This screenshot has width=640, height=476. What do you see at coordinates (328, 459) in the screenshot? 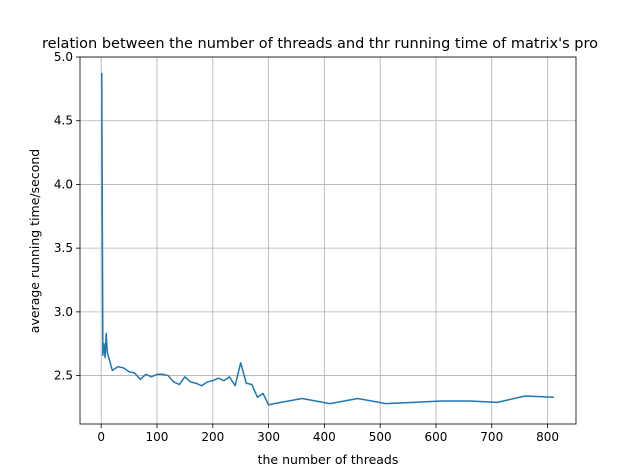
I see `x-axis-label: the number of threads` at bounding box center [328, 459].